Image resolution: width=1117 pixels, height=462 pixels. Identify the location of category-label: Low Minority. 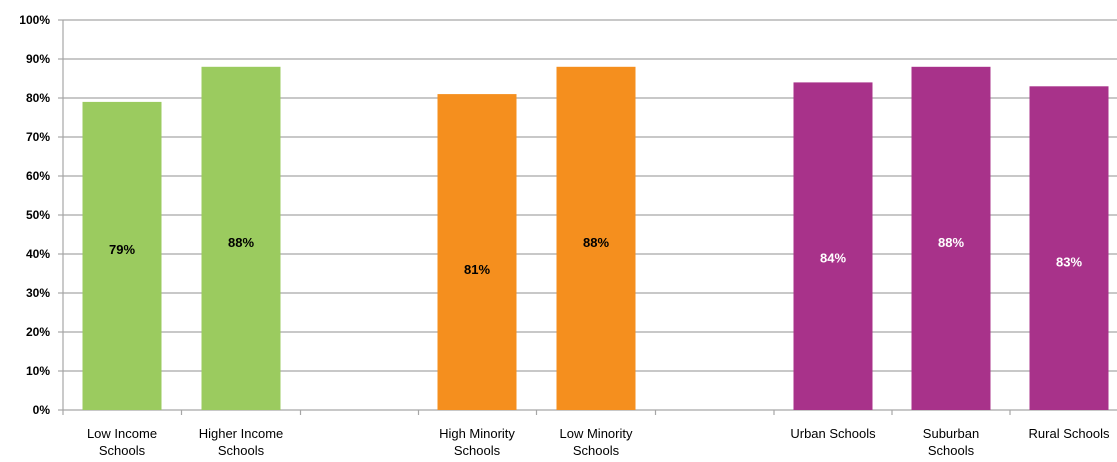
(596, 433).